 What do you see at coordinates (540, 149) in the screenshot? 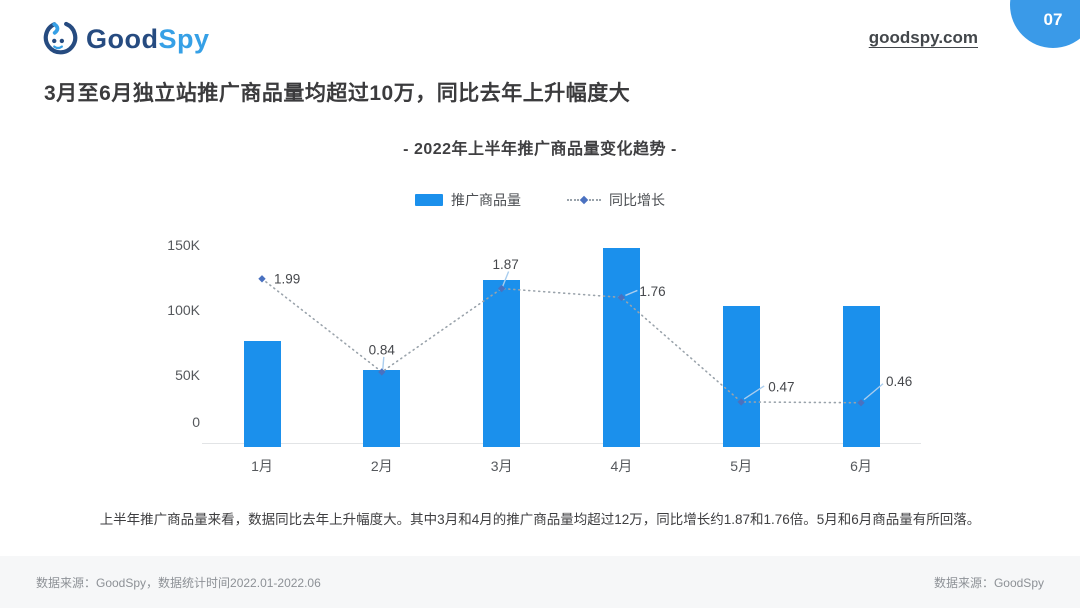
I see `chart-title: - 2022年上半年推广商品量变化趋势 -` at bounding box center [540, 149].